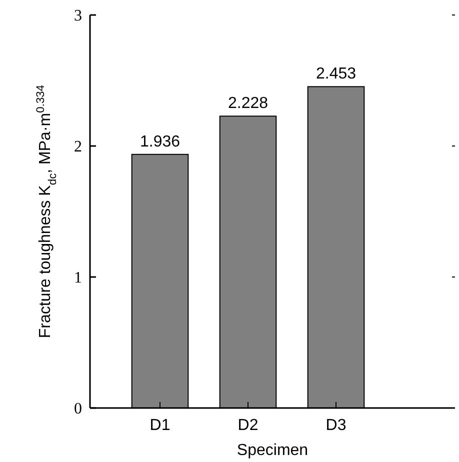  I want to click on data-label: 2.453, so click(336, 74).